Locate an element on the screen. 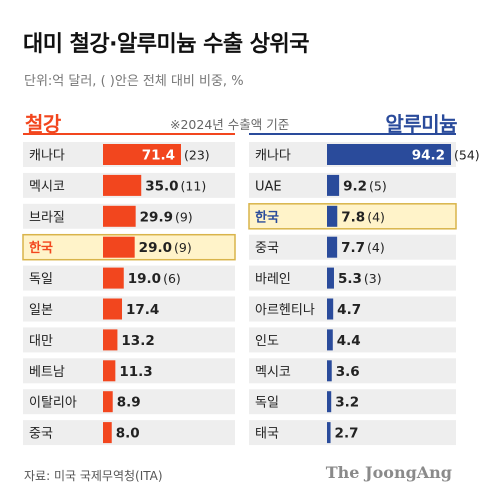 This screenshot has height=503, width=480. aluminum-value-label: 4.7 is located at coordinates (349, 310).